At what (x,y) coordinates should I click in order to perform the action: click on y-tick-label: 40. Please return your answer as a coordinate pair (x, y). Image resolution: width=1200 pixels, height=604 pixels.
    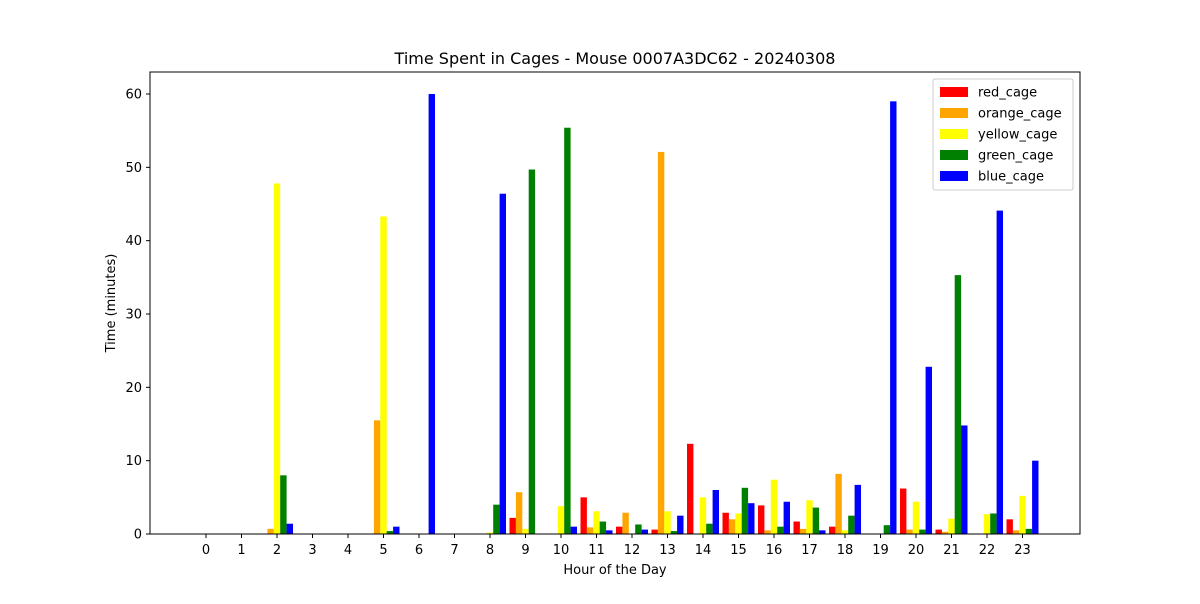
    Looking at the image, I should click on (133, 241).